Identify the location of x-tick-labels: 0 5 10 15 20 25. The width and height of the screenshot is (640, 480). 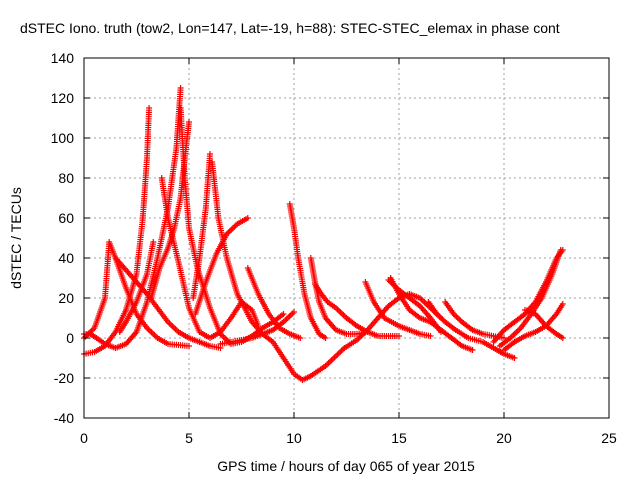
(348, 438).